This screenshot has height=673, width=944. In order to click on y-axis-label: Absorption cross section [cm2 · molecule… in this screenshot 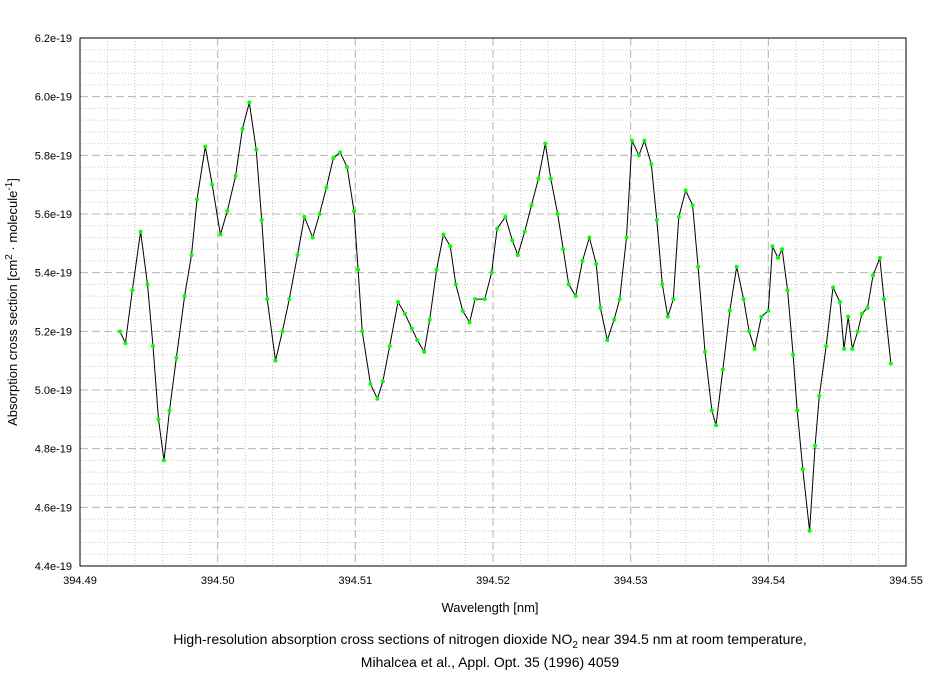, I will do `click(12, 302)`.